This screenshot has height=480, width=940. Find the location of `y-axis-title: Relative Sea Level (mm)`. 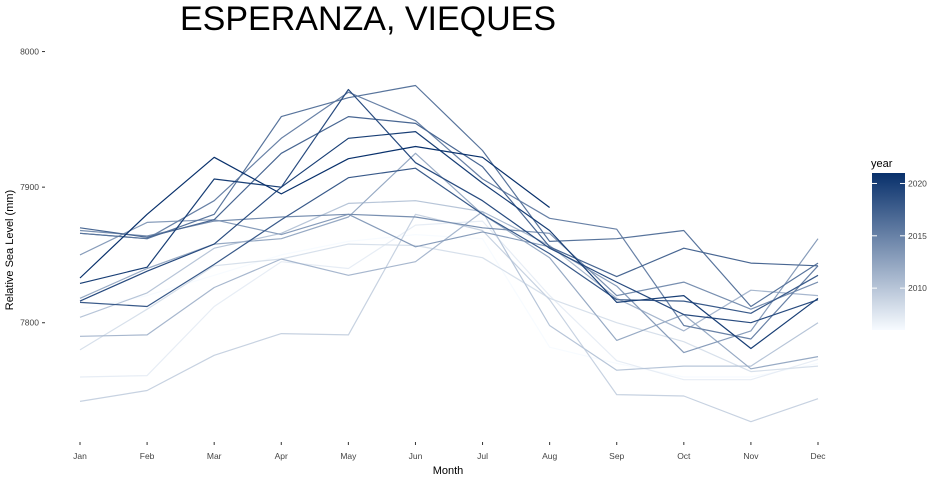

y-axis-title: Relative Sea Level (mm) is located at coordinates (10, 250).